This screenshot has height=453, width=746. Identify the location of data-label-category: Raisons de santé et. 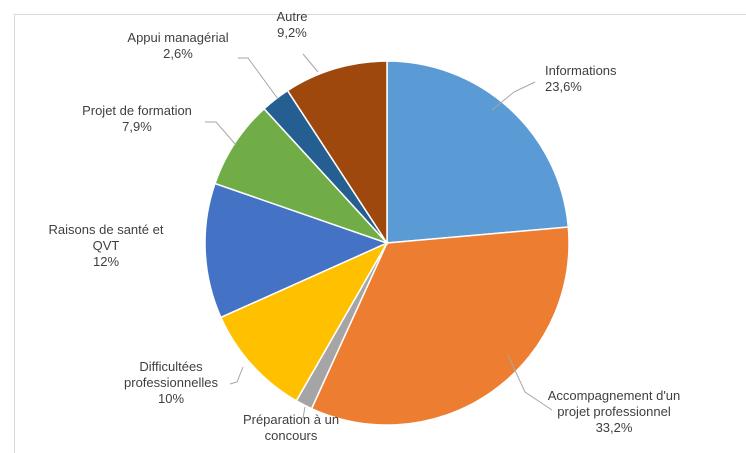
(106, 229).